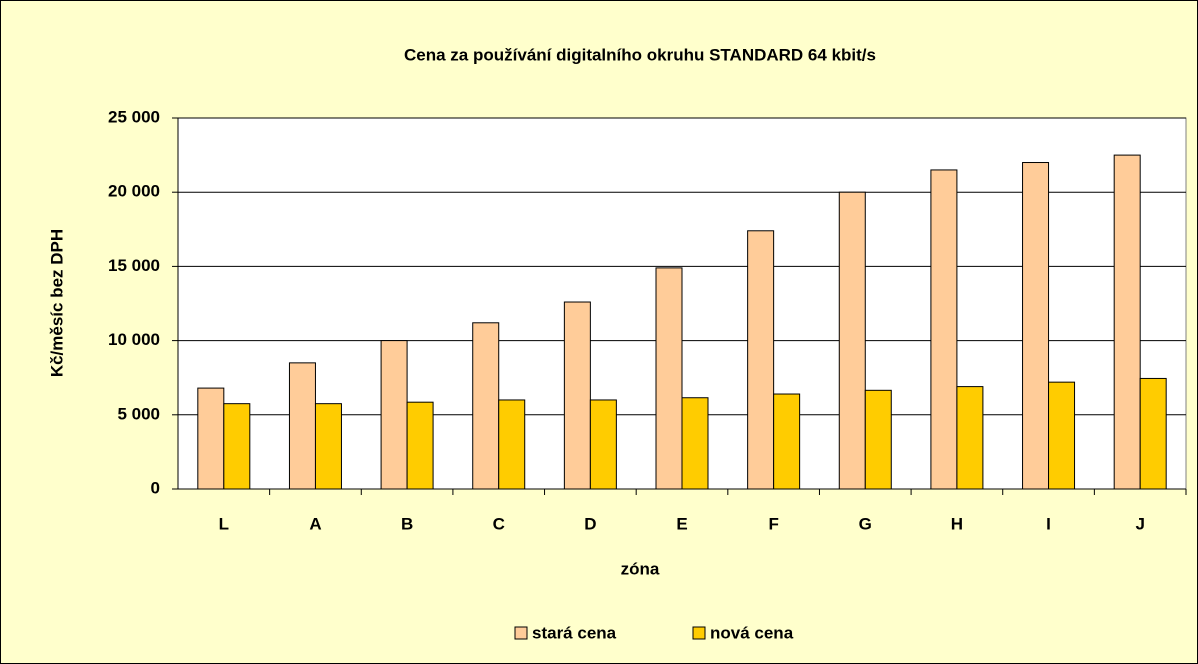 The height and width of the screenshot is (664, 1198). Describe the element at coordinates (773, 523) in the screenshot. I see `x-tick-label: F` at that location.